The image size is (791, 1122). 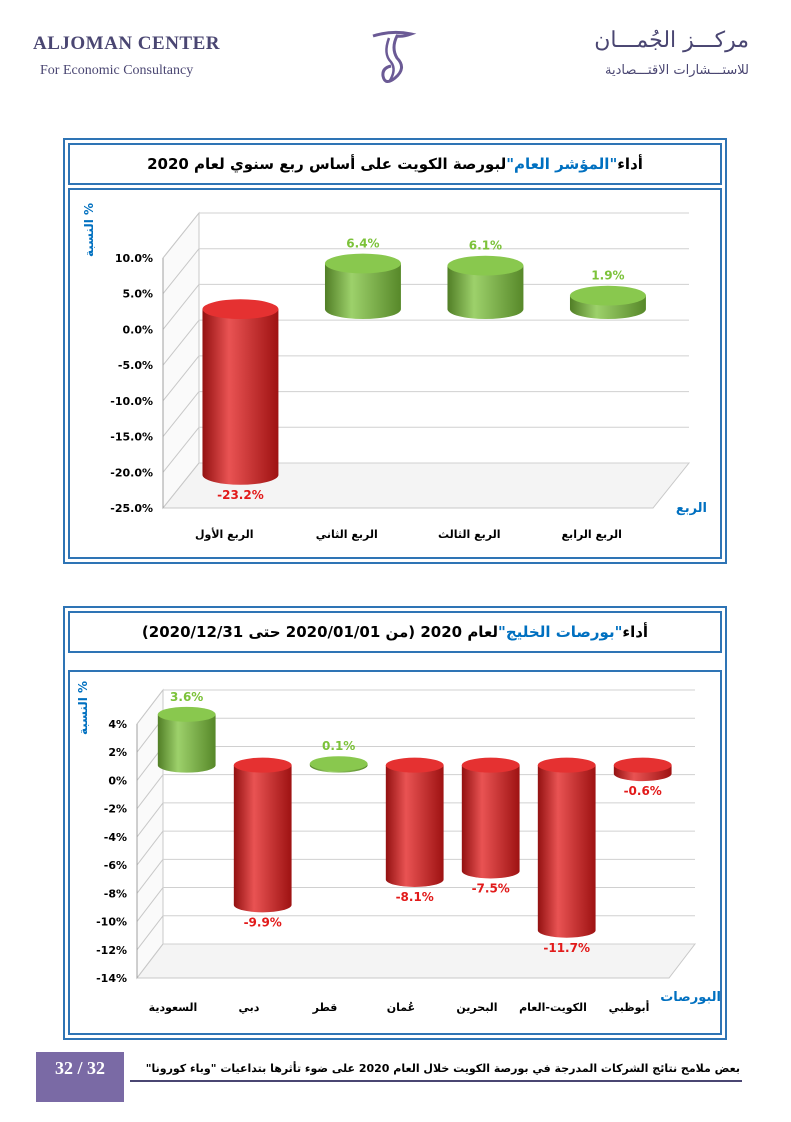 I want to click on x-tick-label: الربع الثاني, so click(x=347, y=534).